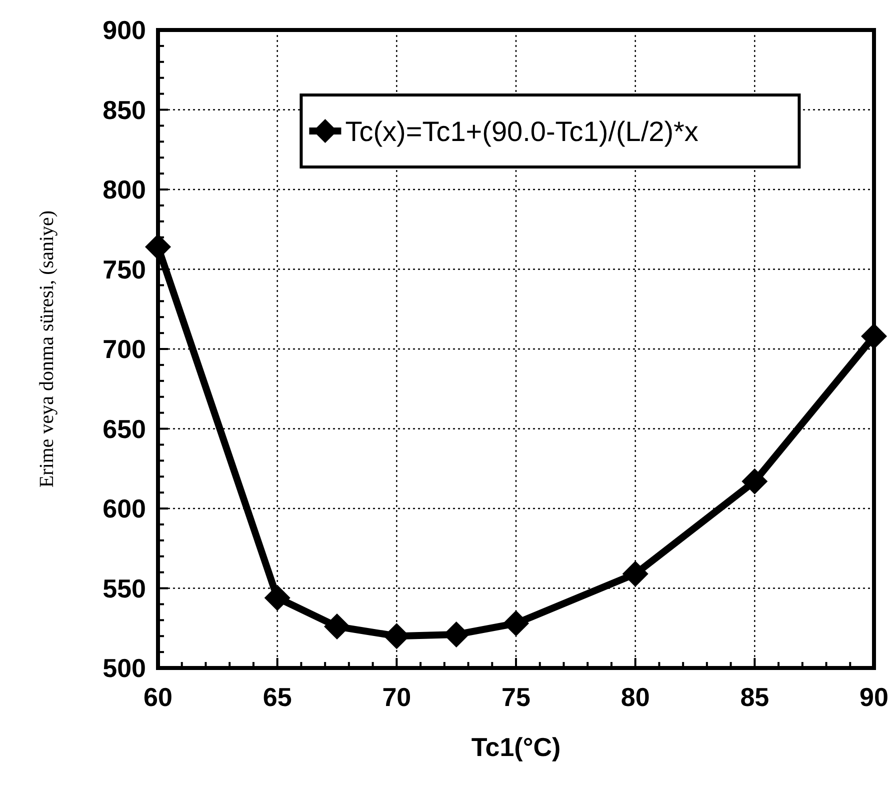 The height and width of the screenshot is (791, 896). Describe the element at coordinates (277, 697) in the screenshot. I see `x-tick-label: 65` at that location.